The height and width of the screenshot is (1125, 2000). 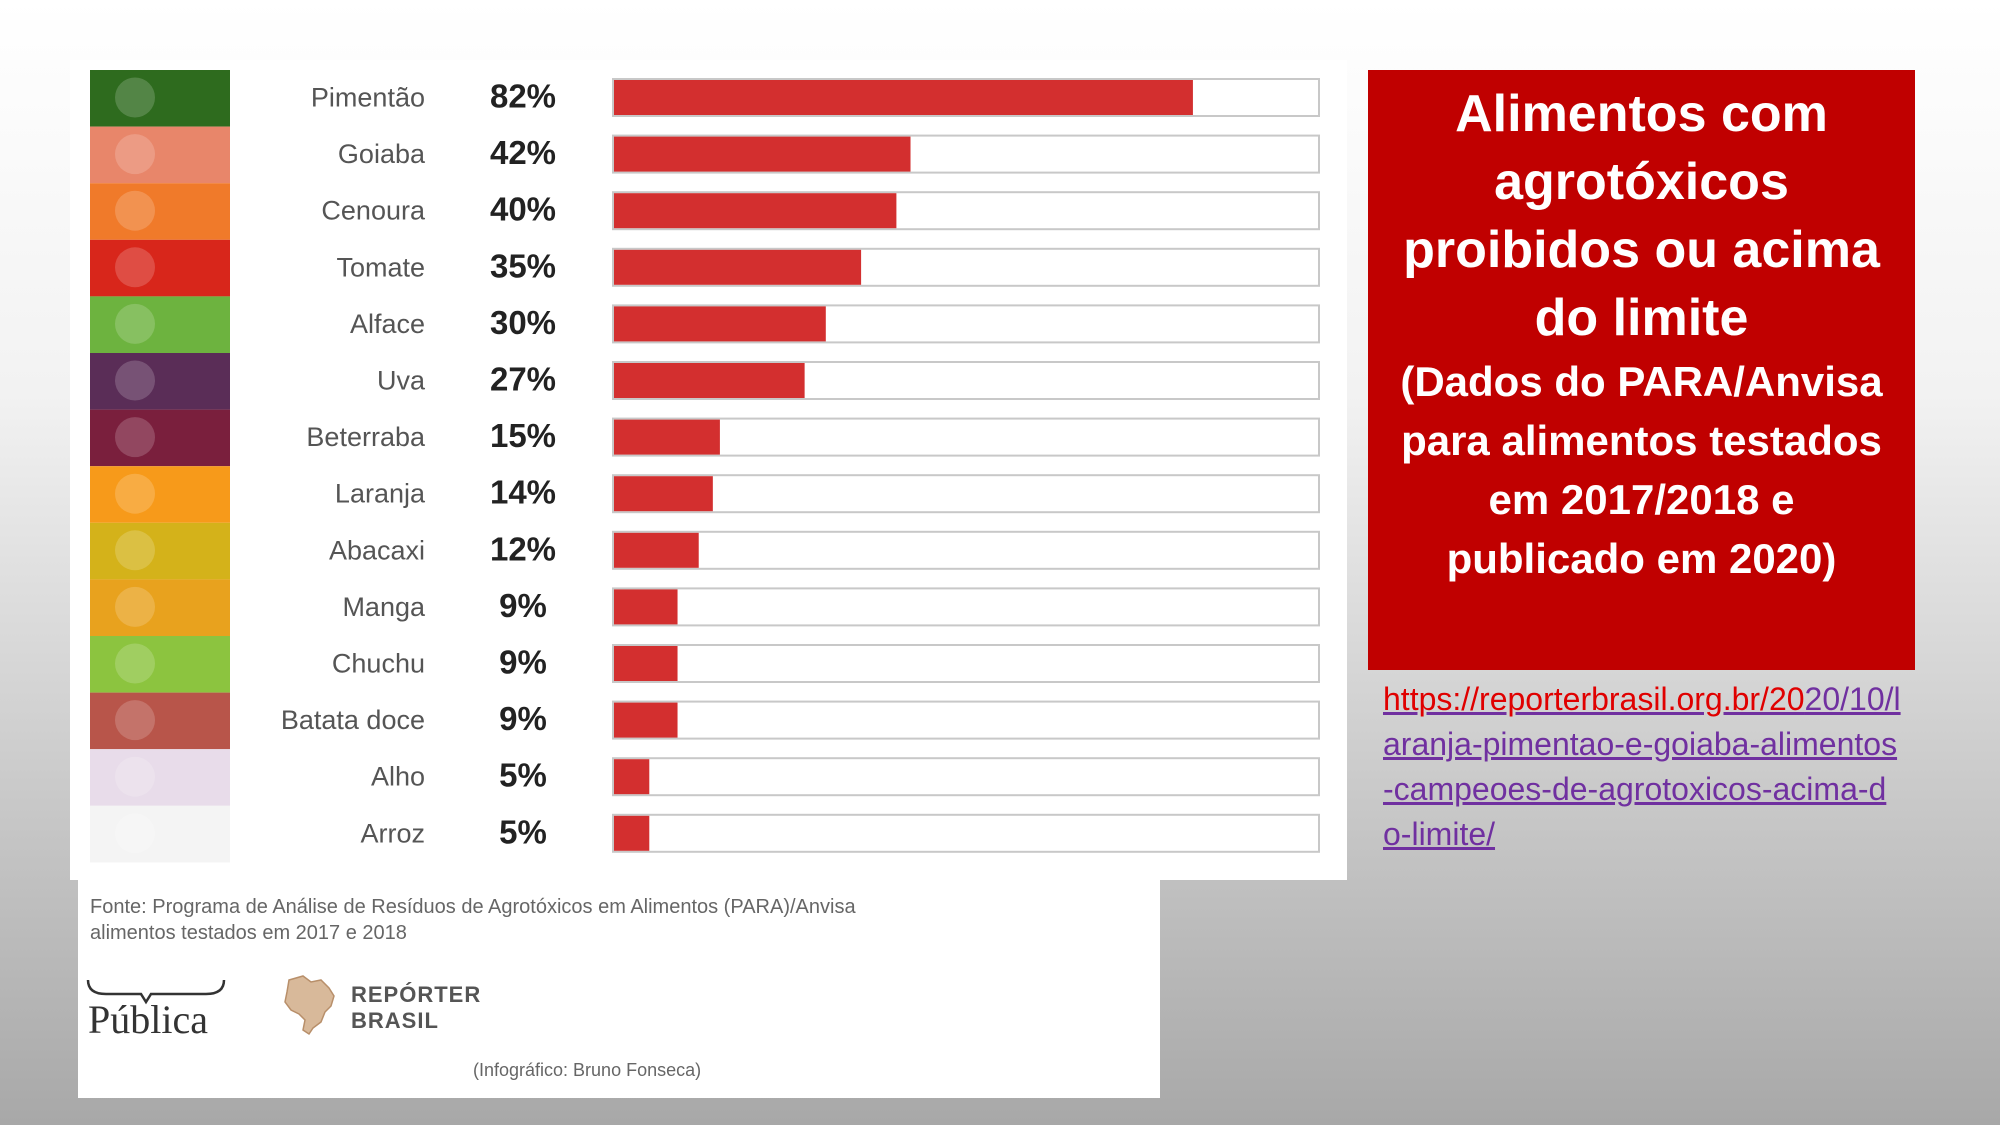 I want to click on category-label-laranja: Laranja, so click(x=380, y=494).